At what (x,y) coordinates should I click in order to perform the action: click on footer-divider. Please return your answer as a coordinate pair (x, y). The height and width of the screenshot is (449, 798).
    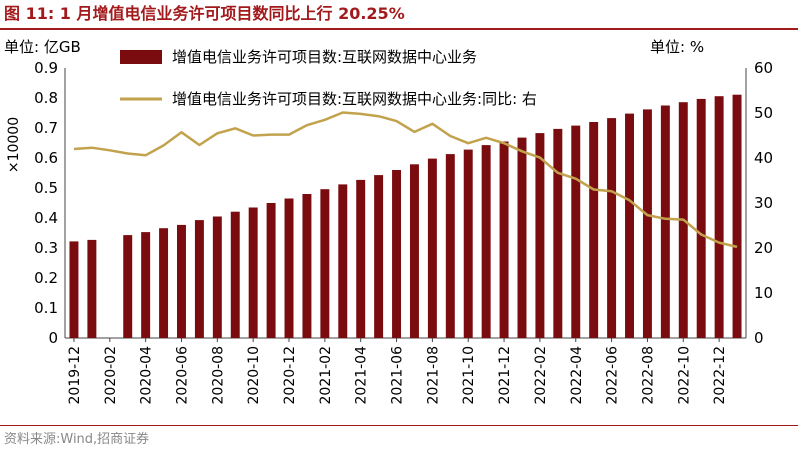
    Looking at the image, I should click on (399, 425).